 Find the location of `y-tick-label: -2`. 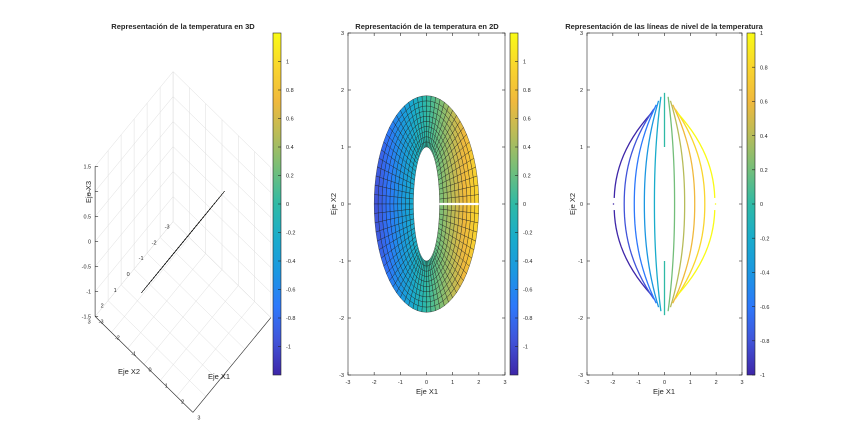

y-tick-label: -2 is located at coordinates (154, 243).